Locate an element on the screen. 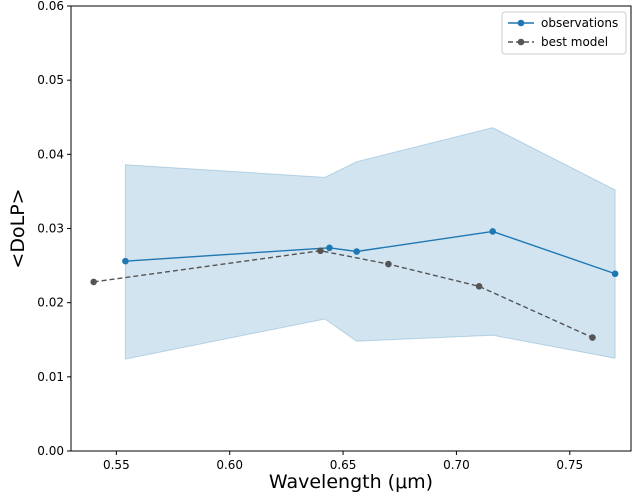 Image resolution: width=644 pixels, height=496 pixels. x-tick-label: 0.75 is located at coordinates (569, 465).